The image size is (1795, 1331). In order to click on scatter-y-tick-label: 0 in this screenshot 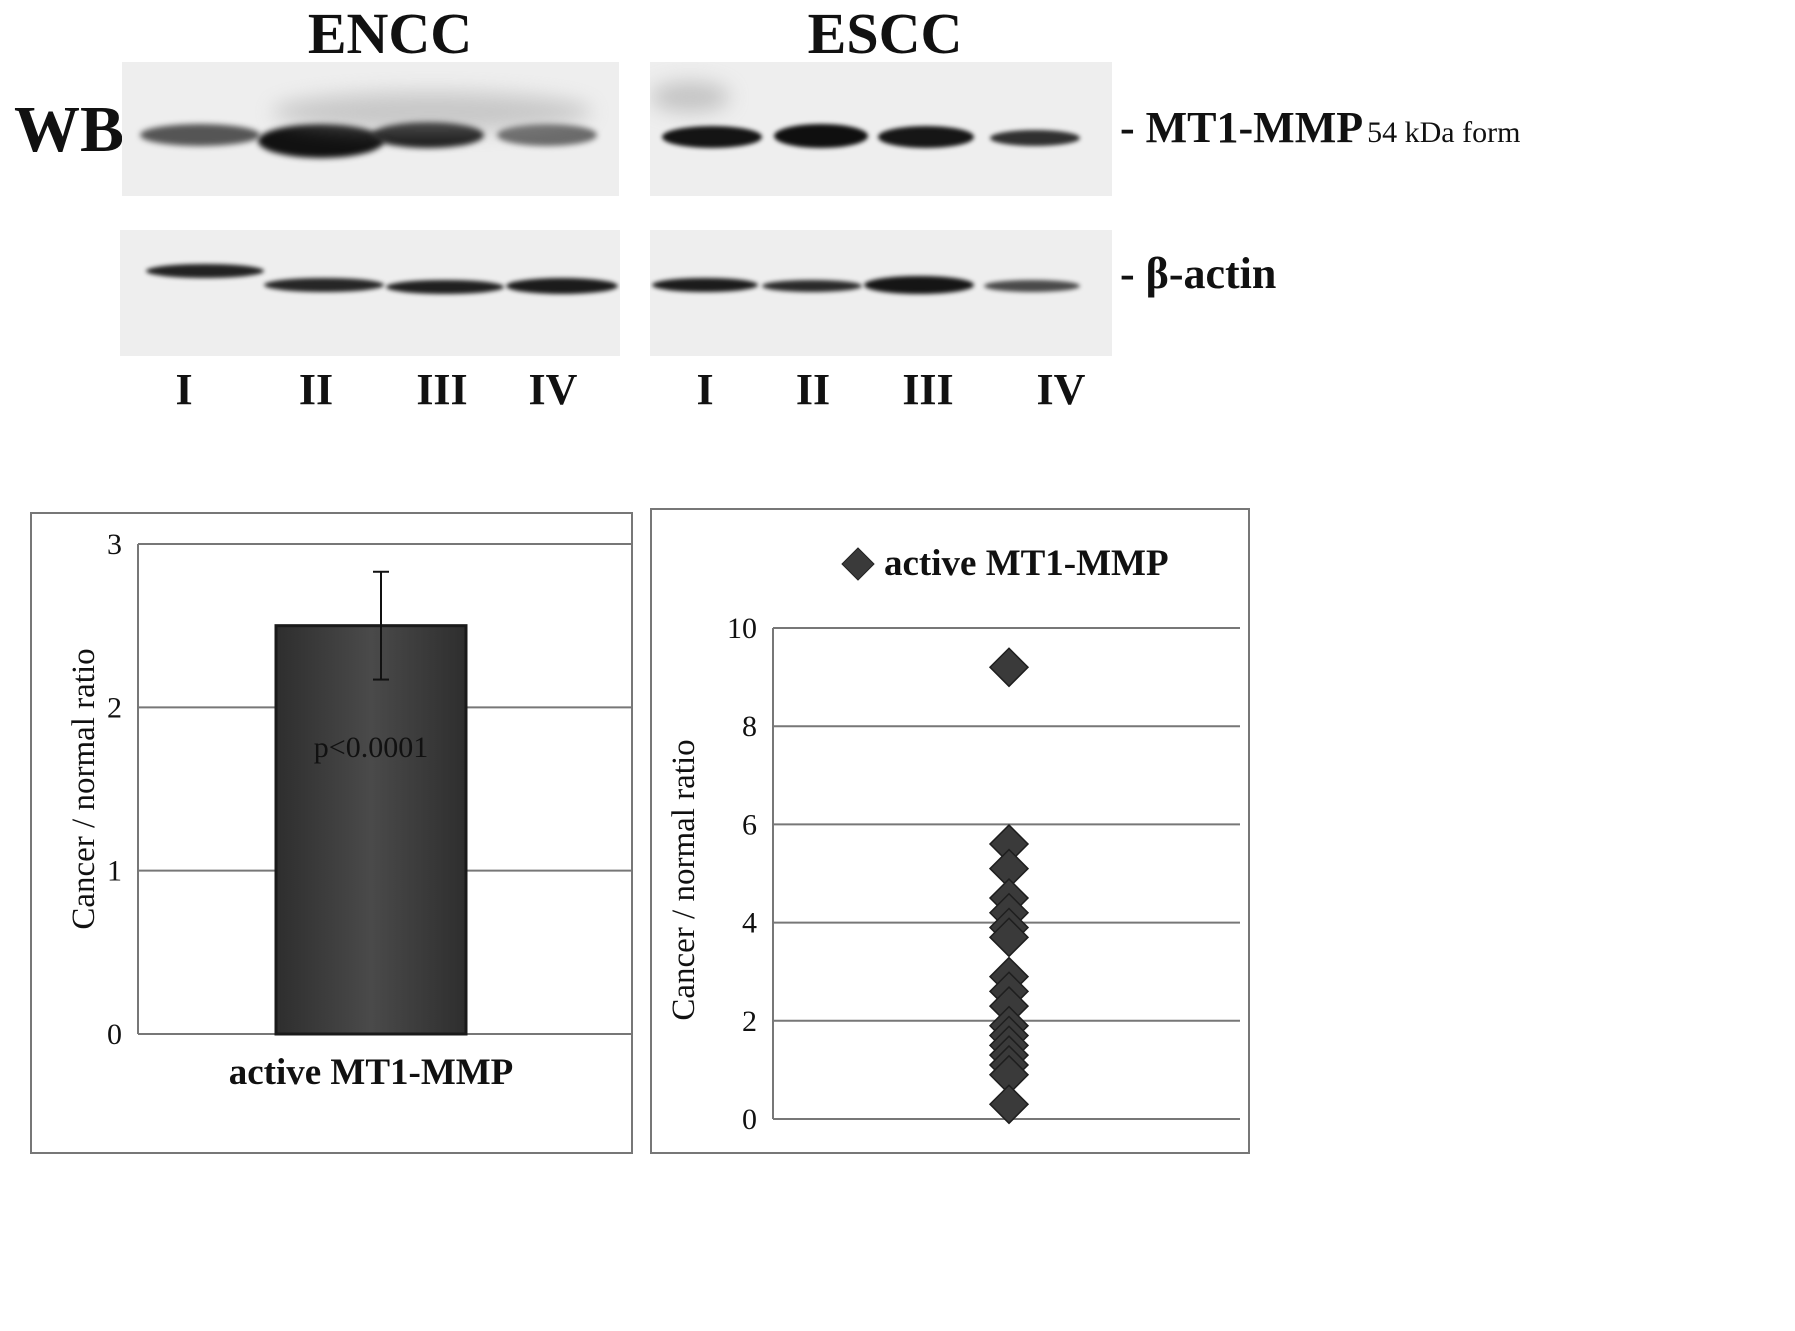, I will do `click(749, 1119)`.